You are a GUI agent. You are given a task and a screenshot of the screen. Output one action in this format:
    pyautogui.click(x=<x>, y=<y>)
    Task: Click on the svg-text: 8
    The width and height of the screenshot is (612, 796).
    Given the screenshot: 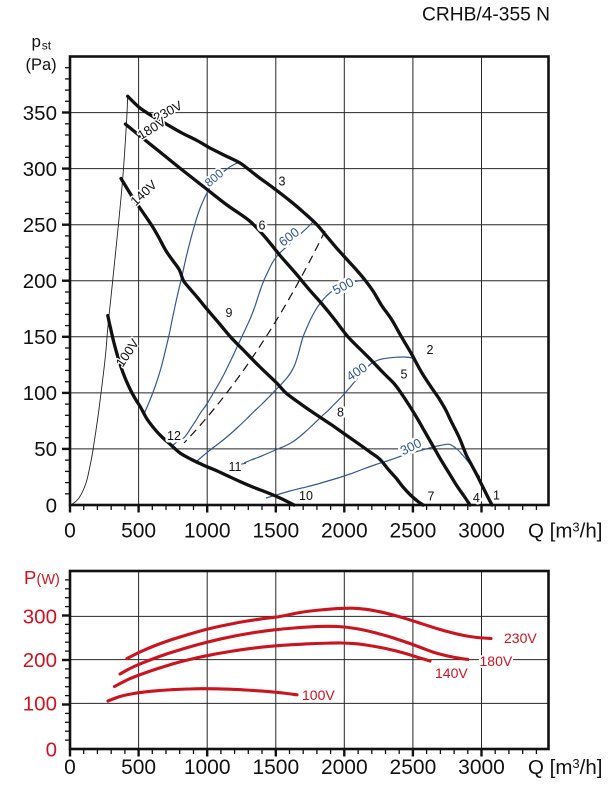 What is the action you would take?
    pyautogui.click(x=340, y=413)
    